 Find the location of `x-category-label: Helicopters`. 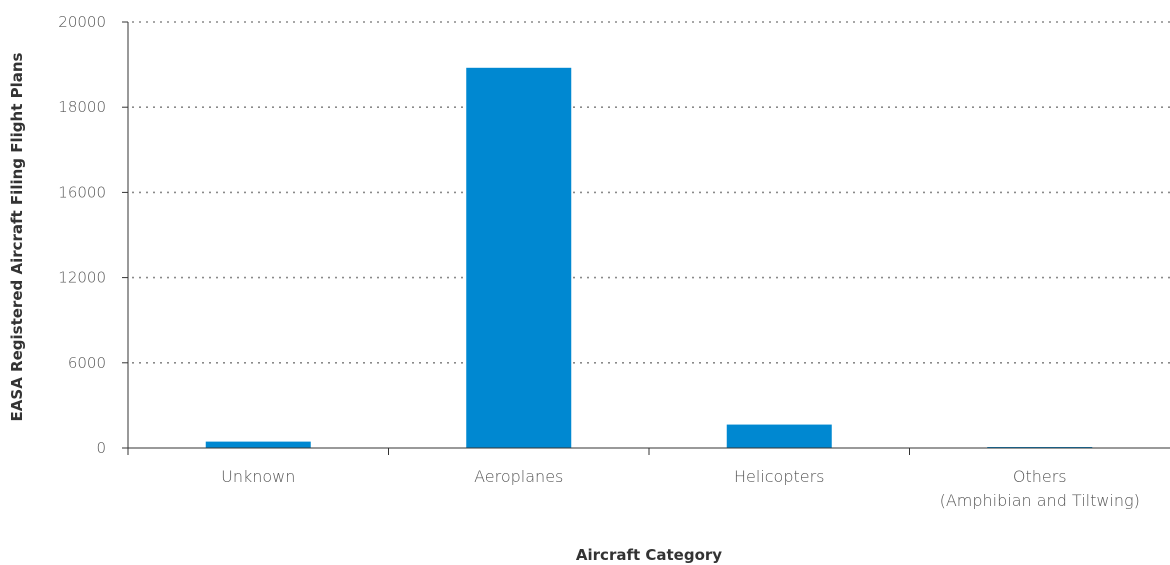

x-category-label: Helicopters is located at coordinates (779, 476).